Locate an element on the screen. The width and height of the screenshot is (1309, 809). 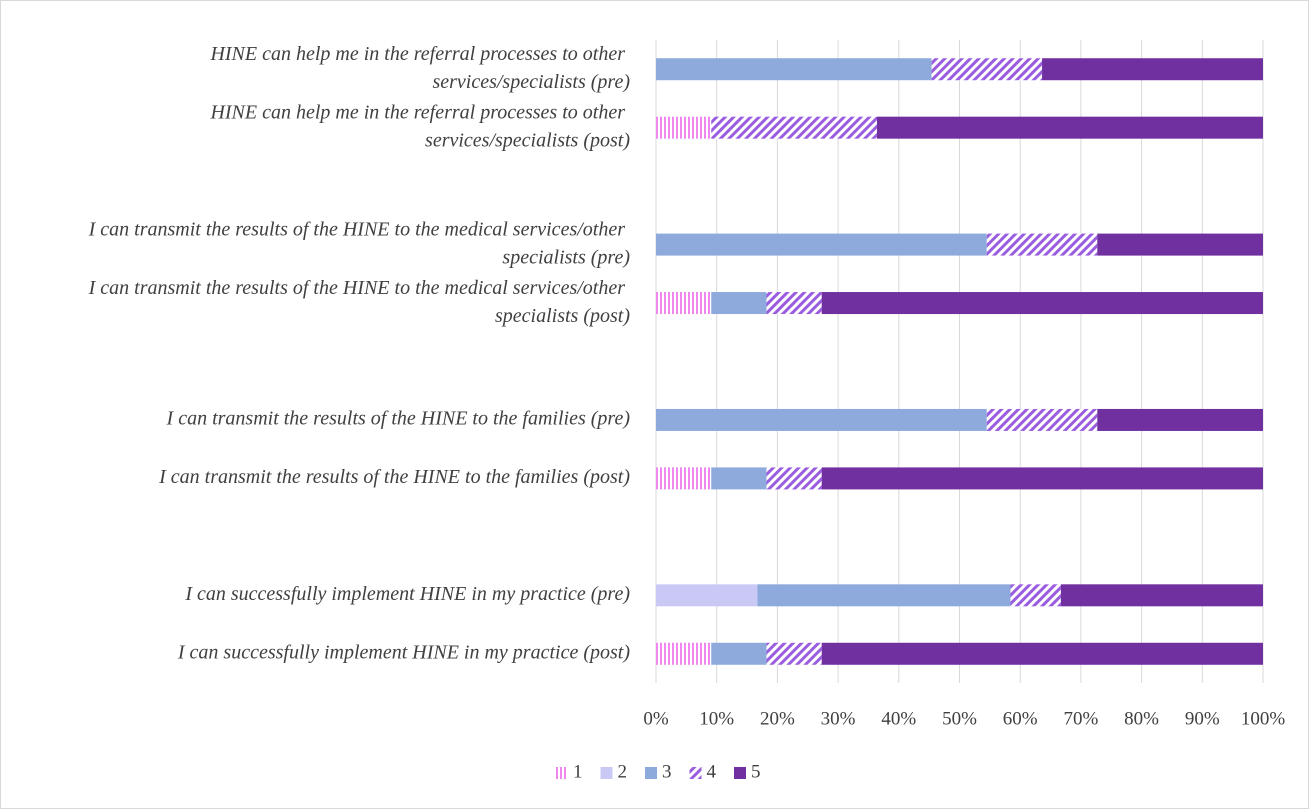
legend-label: 4 is located at coordinates (712, 771).